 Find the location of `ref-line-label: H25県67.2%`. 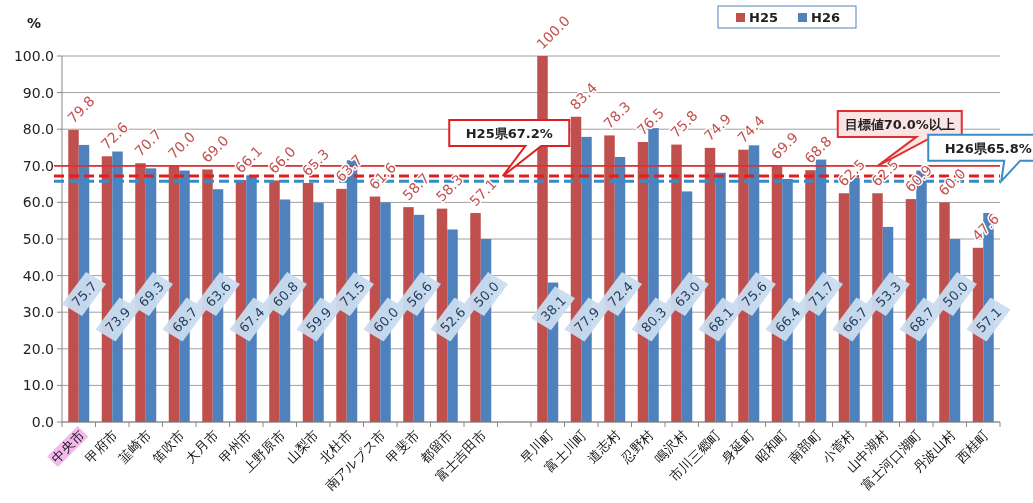

ref-line-label: H25県67.2% is located at coordinates (509, 134).